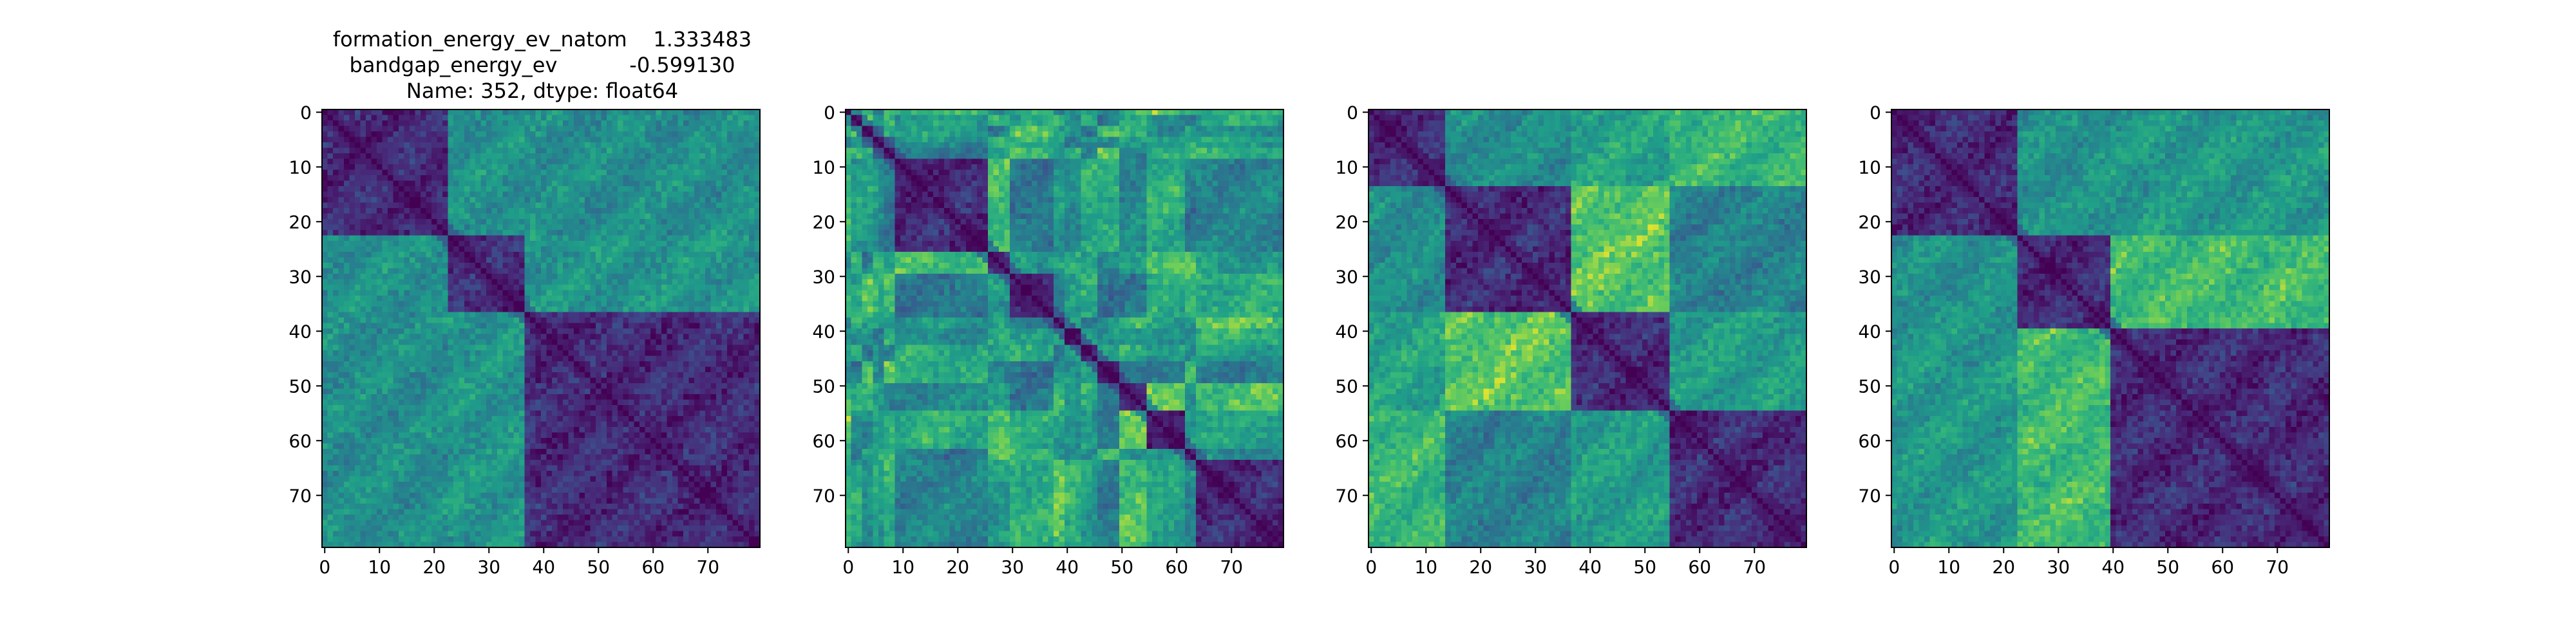 This screenshot has width=2576, height=644. What do you see at coordinates (542, 40) in the screenshot?
I see `title-line-1: formation_energy_ev_natom 1.333483` at bounding box center [542, 40].